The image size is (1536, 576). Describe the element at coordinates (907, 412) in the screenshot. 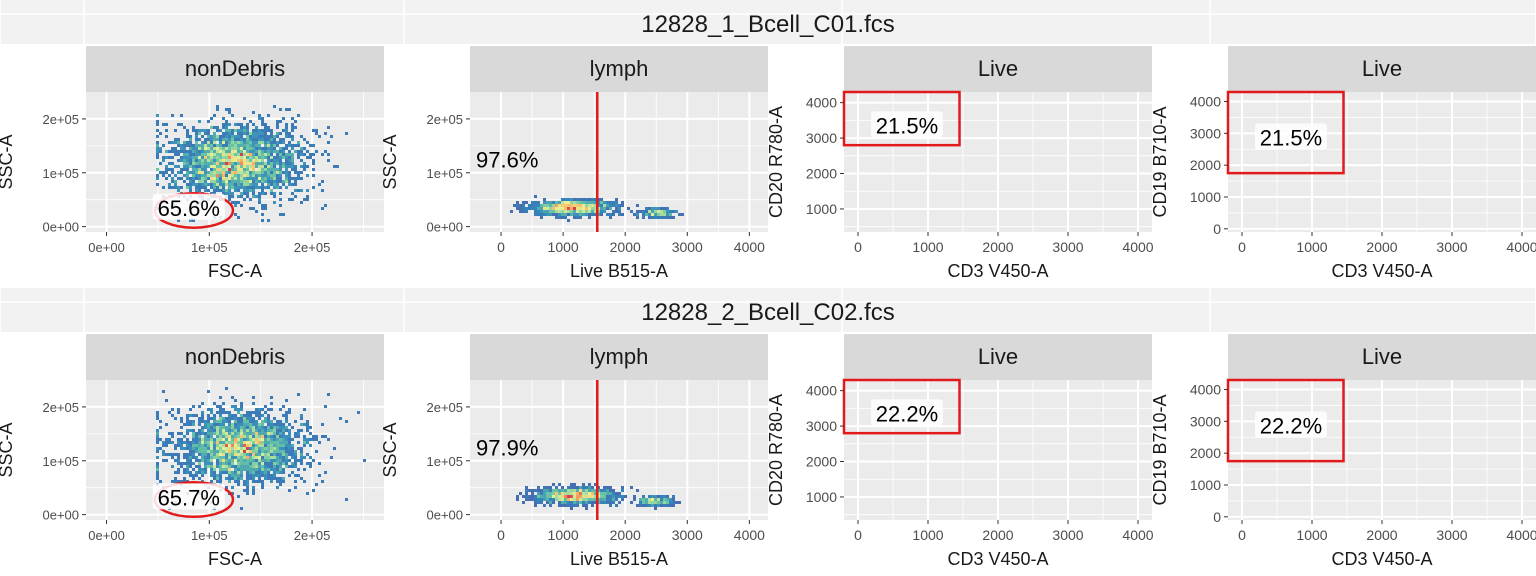

I see `gate-label-background` at that location.